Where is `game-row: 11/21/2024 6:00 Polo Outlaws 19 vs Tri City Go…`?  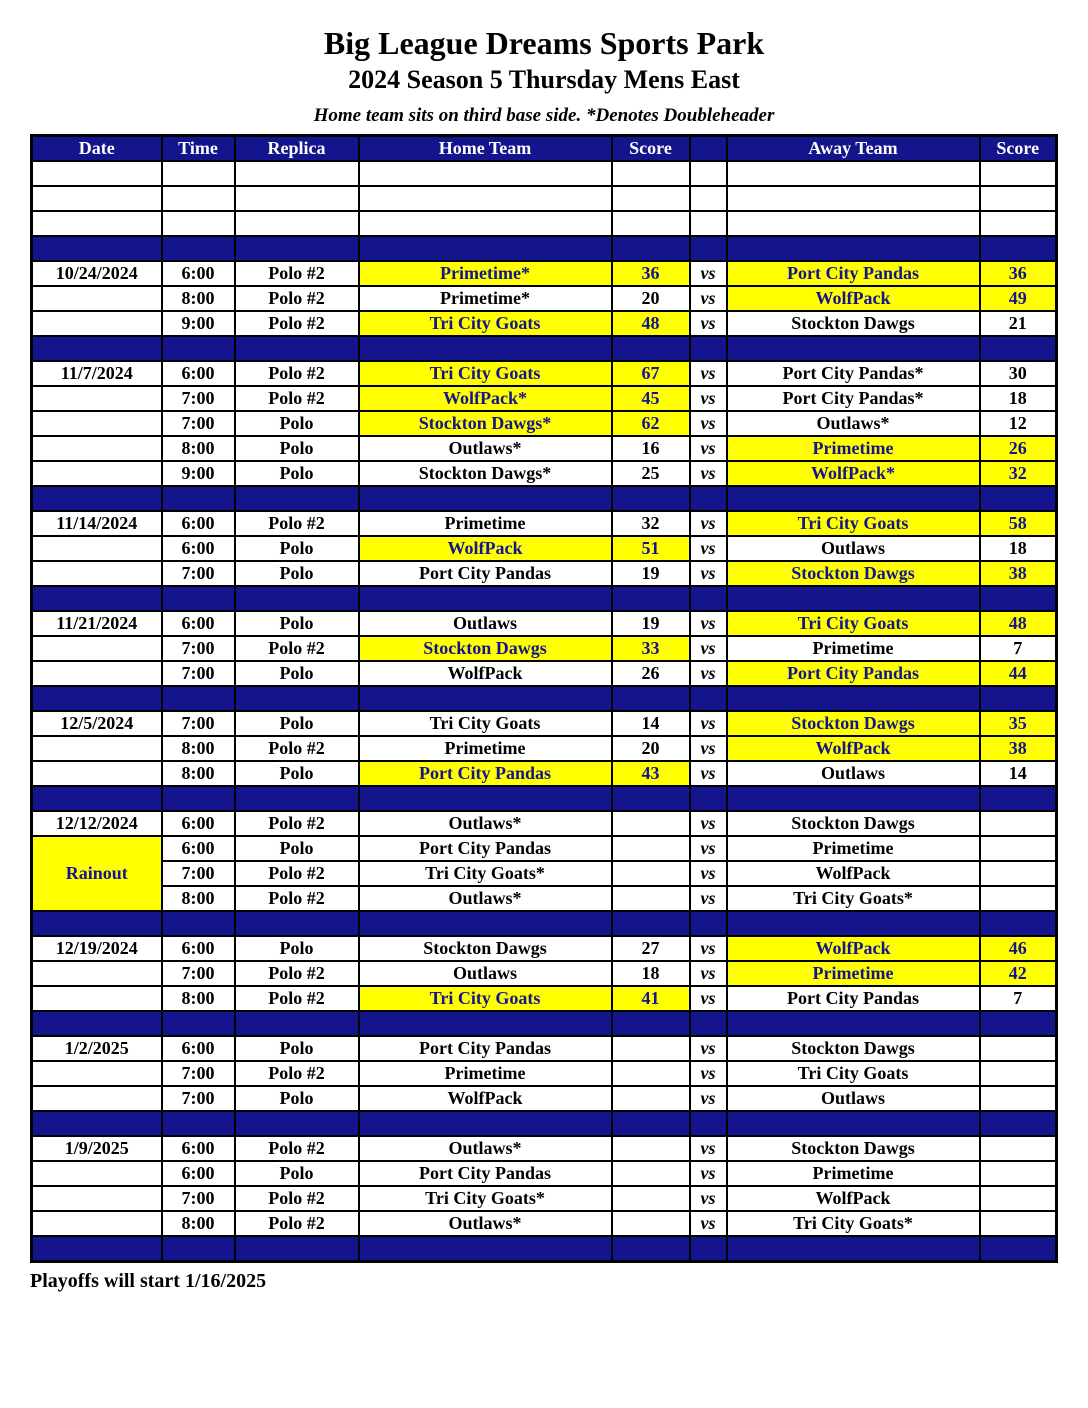
game-row: 11/21/2024 6:00 Polo Outlaws 19 vs Tri City Go… is located at coordinates (544, 623).